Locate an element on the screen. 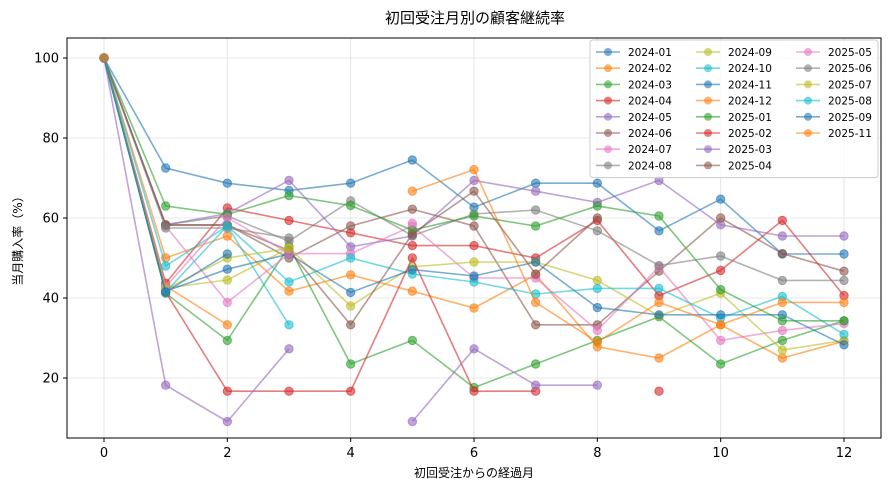 This screenshot has height=490, width=889. legend-entry: 2025-05 is located at coordinates (834, 53).